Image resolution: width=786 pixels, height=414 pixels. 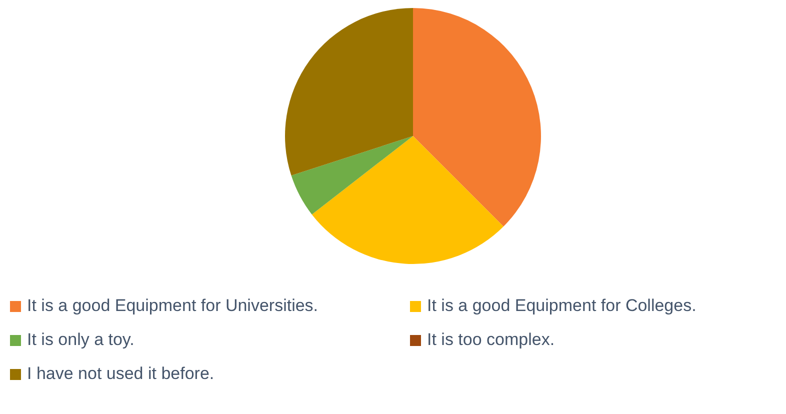 I want to click on legend-label: I have not used it before., so click(x=120, y=374).